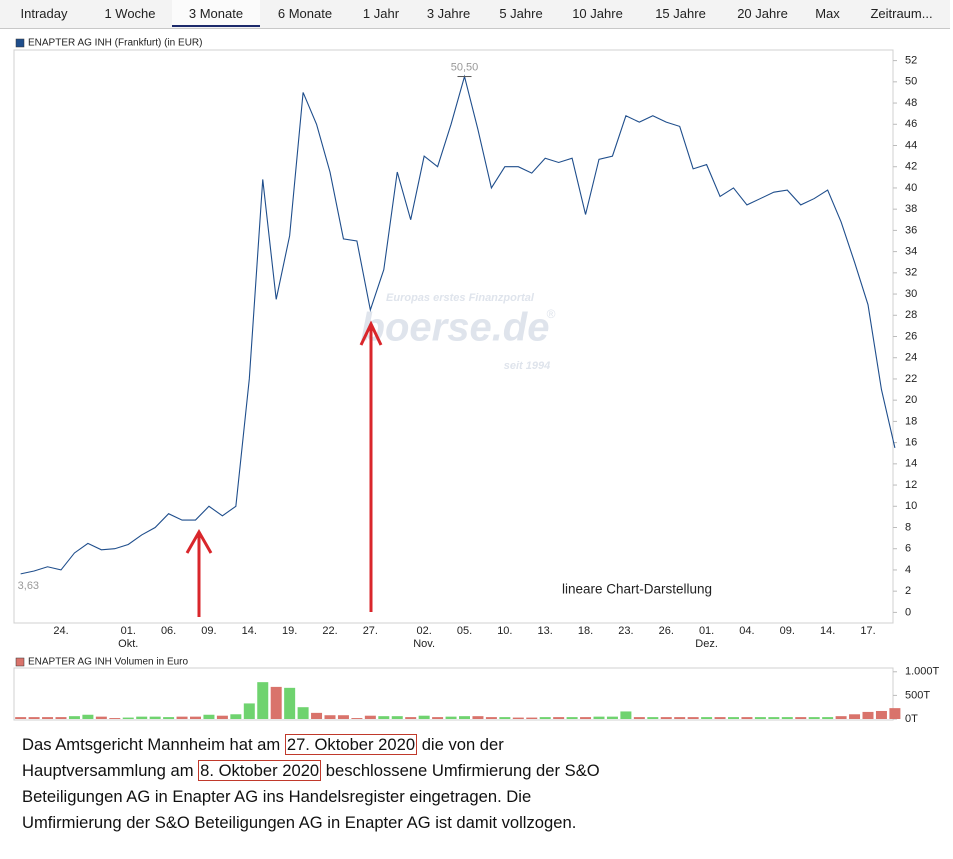 The width and height of the screenshot is (953, 859). I want to click on legend-label: ENAPTER AG INH Volumen in Euro, so click(108, 662).